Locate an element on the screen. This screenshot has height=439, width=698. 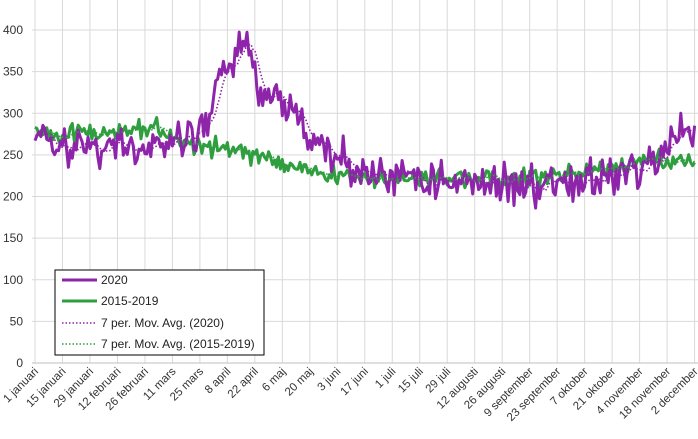
y-tick-label: 250 is located at coordinates (13, 155).